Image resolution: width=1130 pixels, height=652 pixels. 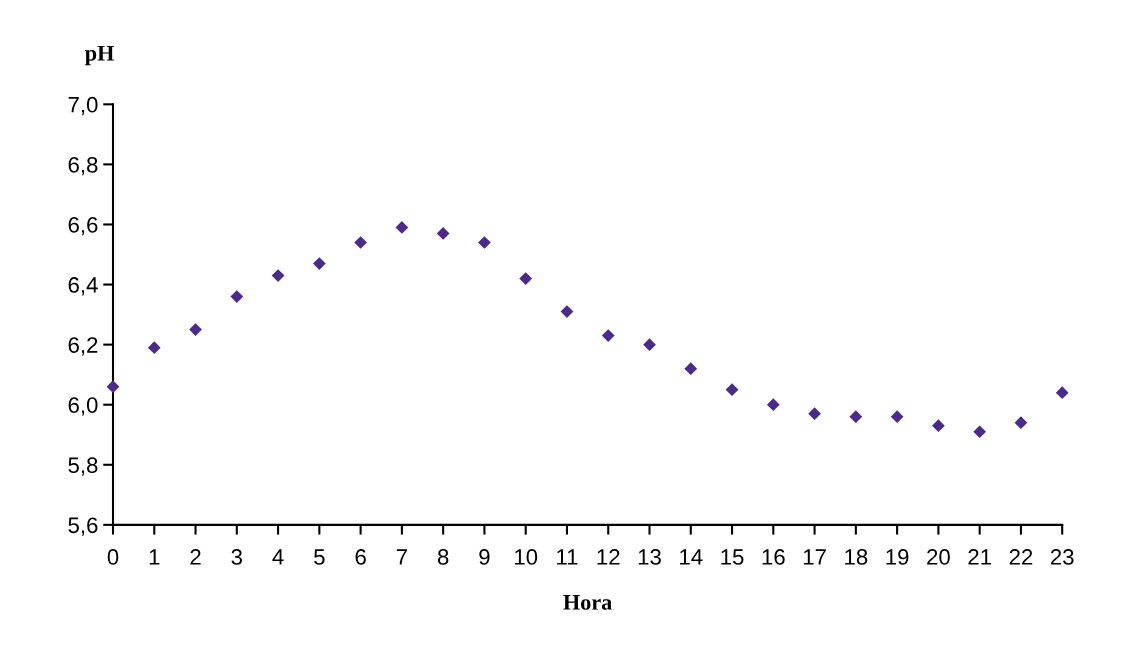 What do you see at coordinates (649, 557) in the screenshot?
I see `x-tick-label: 13` at bounding box center [649, 557].